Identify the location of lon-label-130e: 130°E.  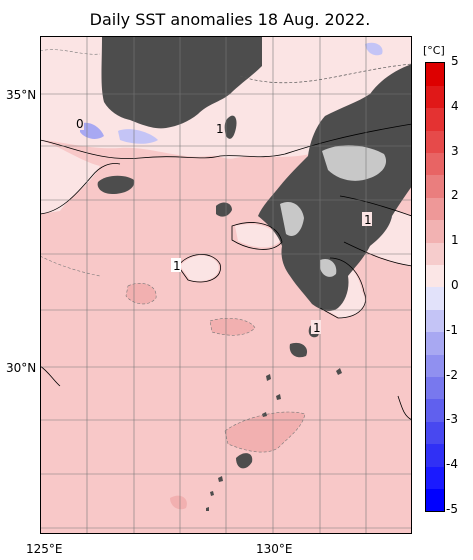
(274, 549).